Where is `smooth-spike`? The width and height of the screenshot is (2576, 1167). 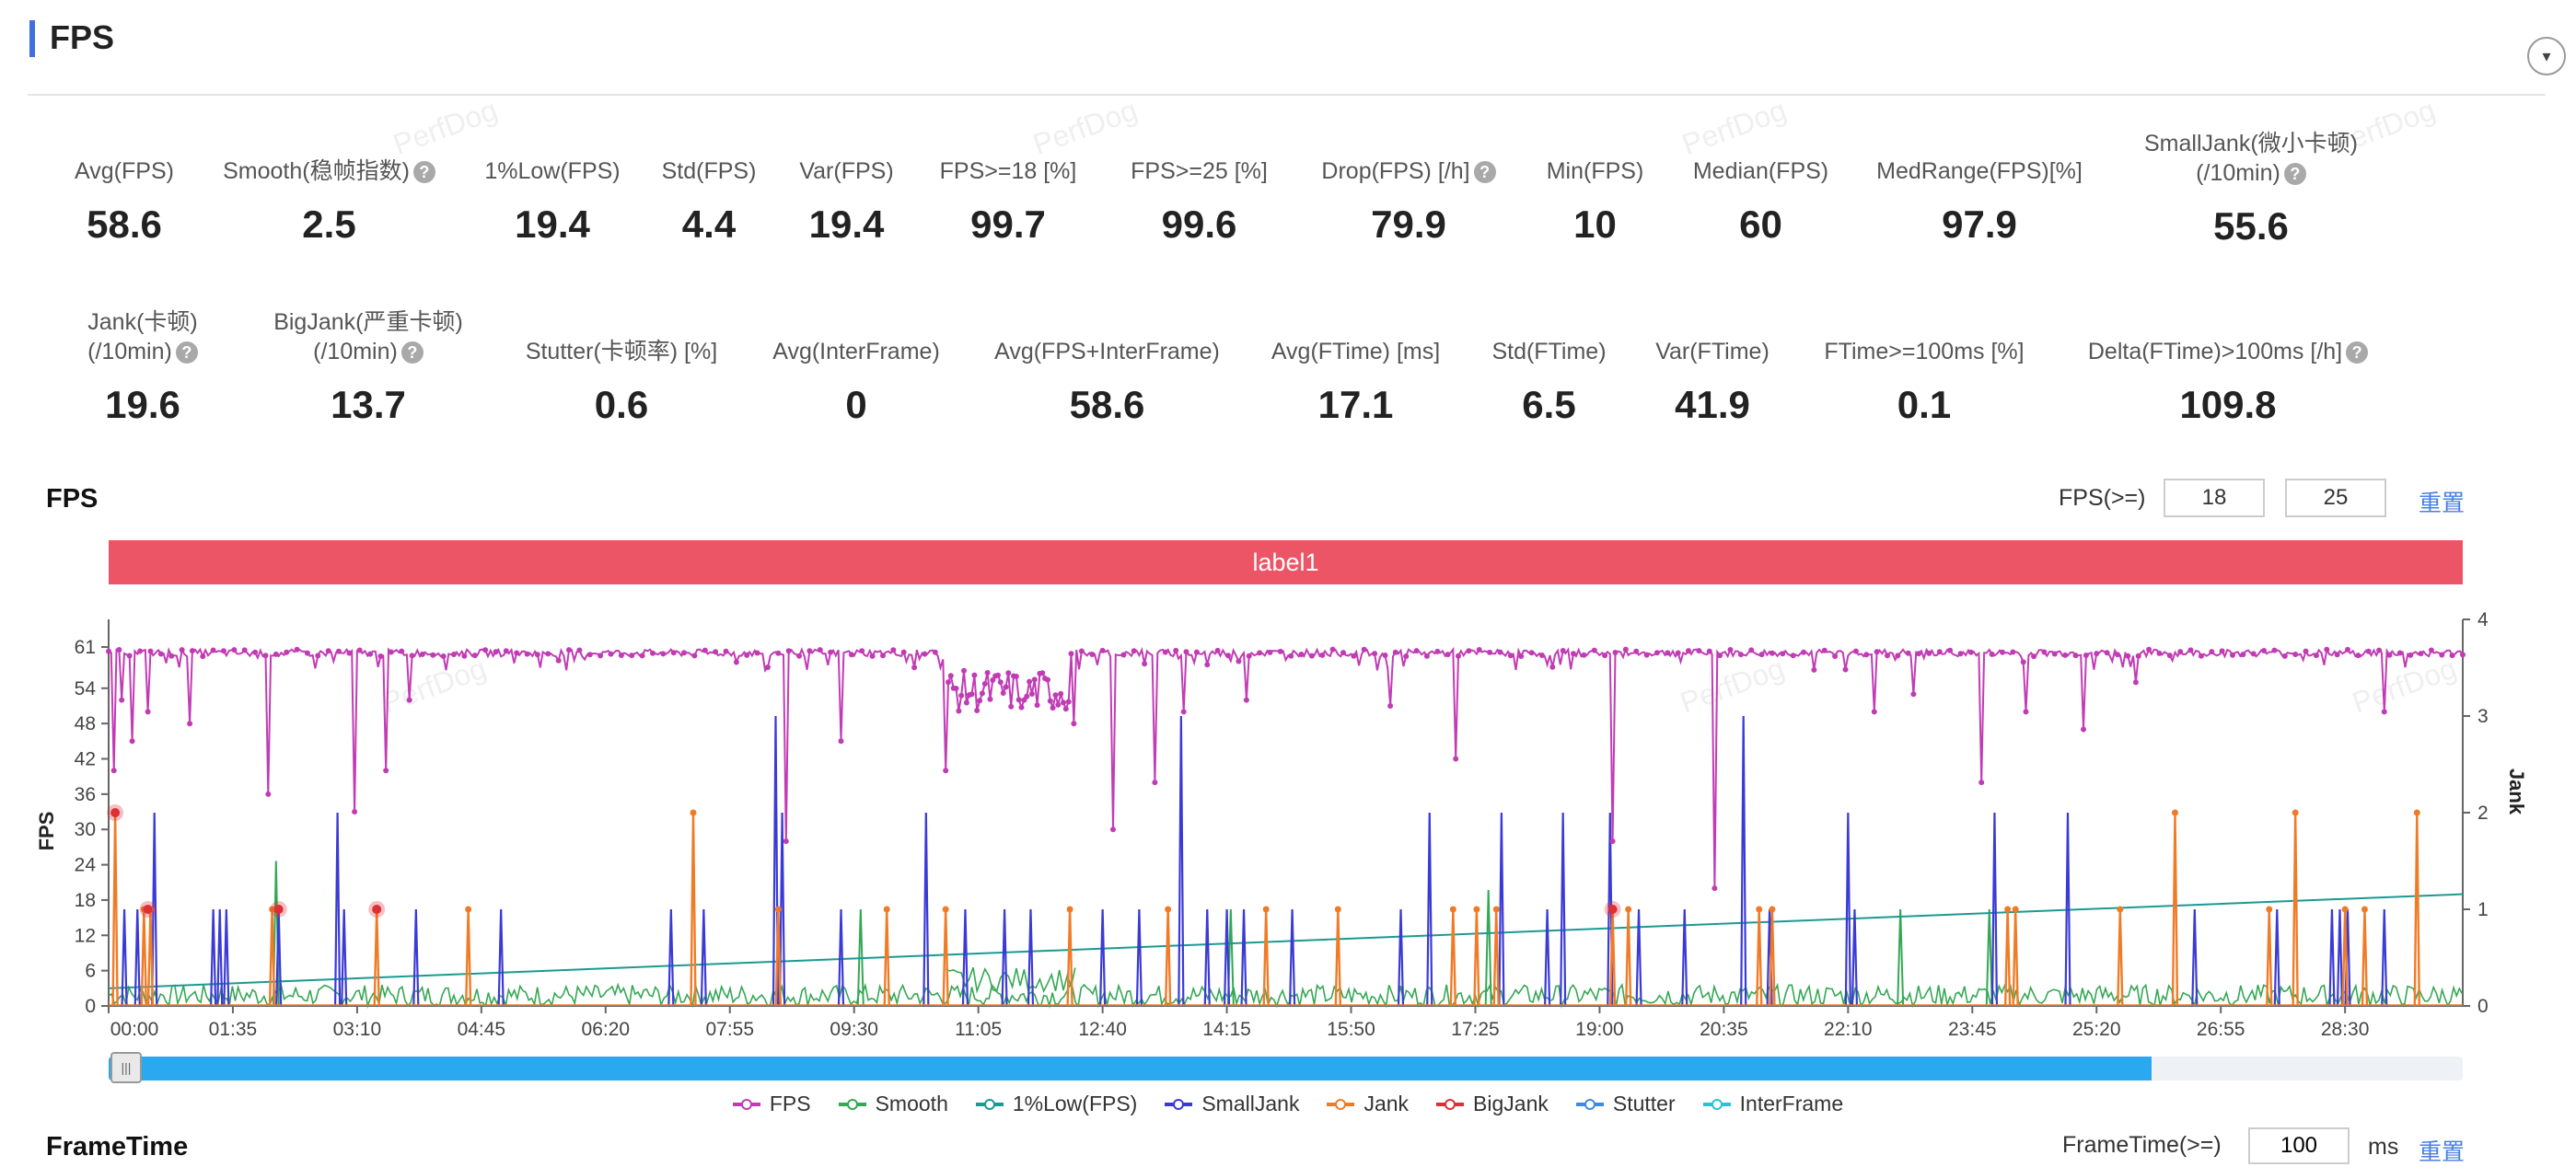 smooth-spike is located at coordinates (1901, 957).